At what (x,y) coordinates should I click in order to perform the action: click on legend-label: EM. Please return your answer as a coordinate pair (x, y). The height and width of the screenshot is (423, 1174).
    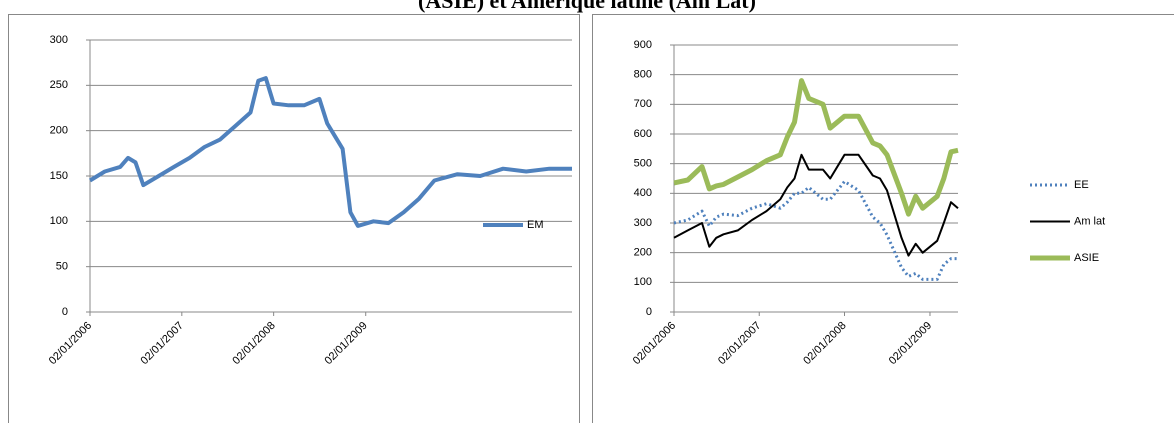
    Looking at the image, I should click on (535, 225).